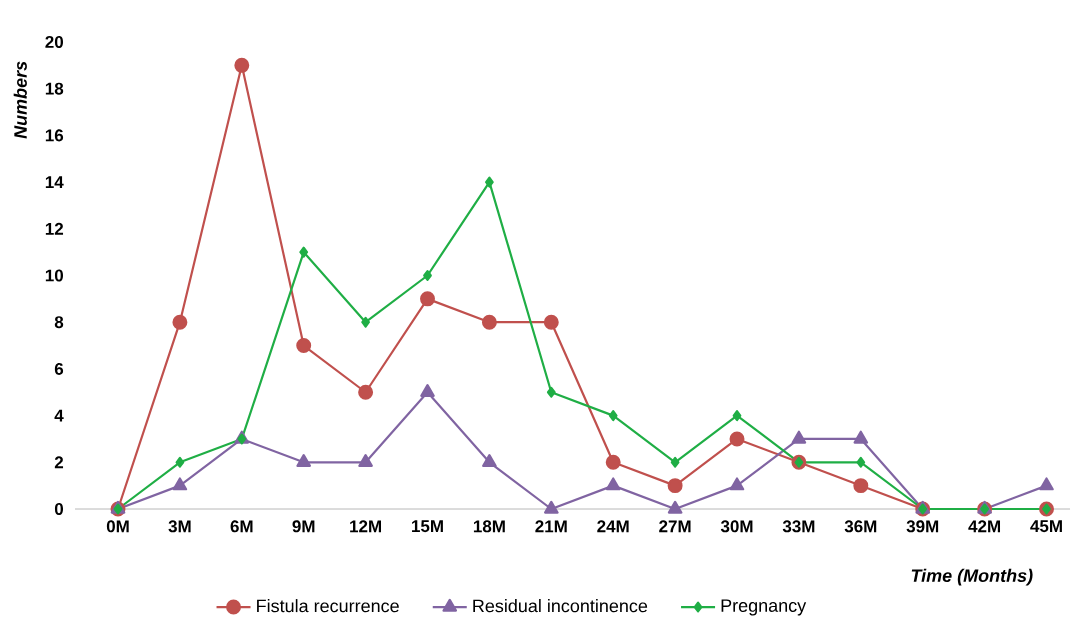  I want to click on y-tick-label: 14, so click(54, 182).